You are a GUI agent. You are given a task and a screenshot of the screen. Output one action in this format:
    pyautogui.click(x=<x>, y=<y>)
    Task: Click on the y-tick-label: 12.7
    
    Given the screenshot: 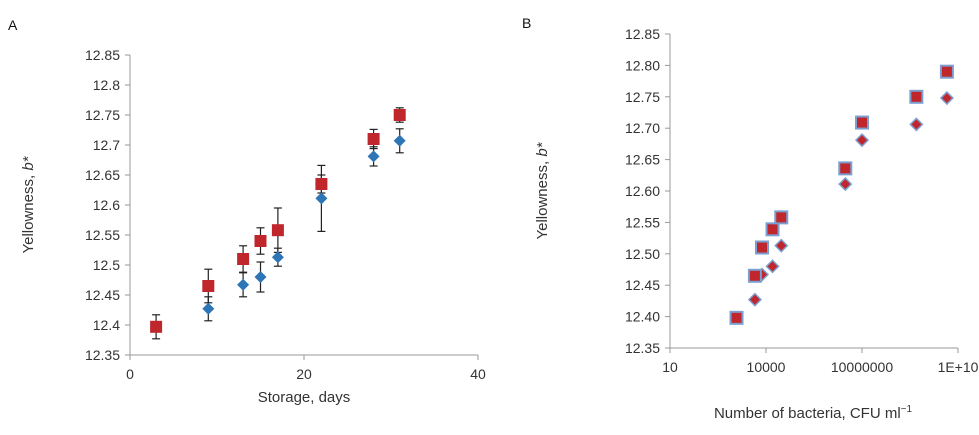 What is the action you would take?
    pyautogui.click(x=106, y=145)
    